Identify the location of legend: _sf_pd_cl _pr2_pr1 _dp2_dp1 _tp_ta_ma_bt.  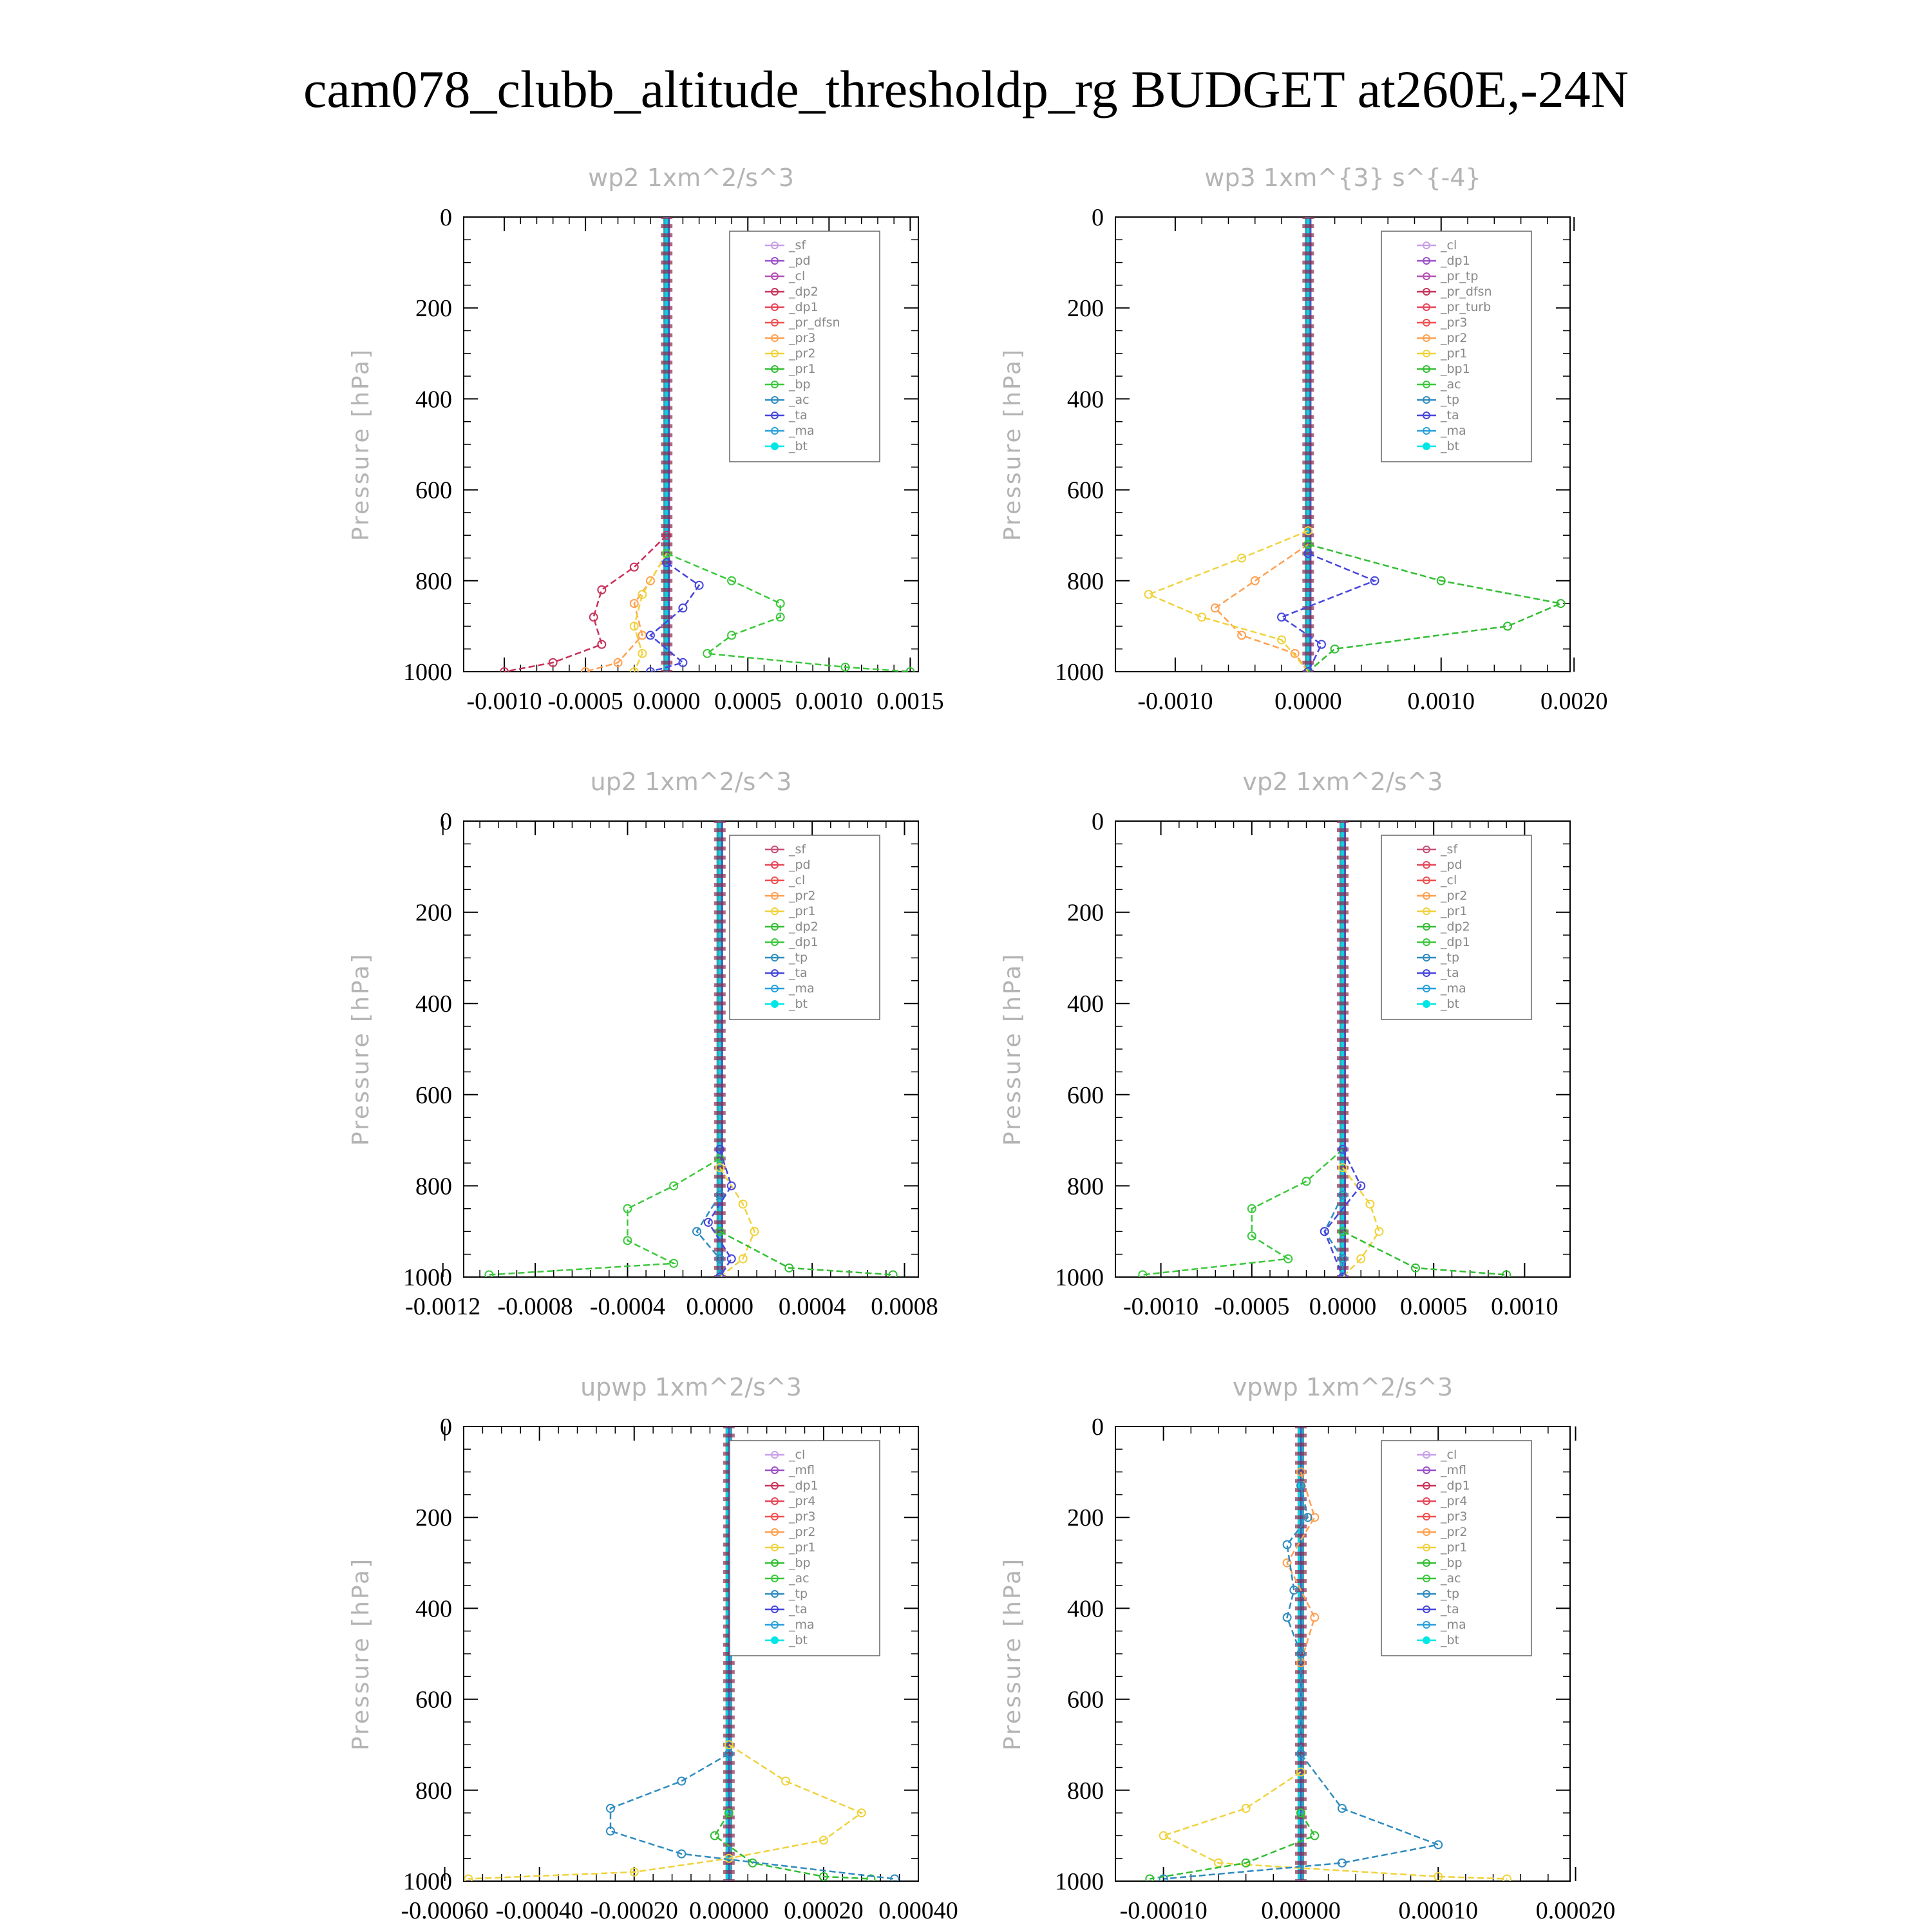
(805, 927).